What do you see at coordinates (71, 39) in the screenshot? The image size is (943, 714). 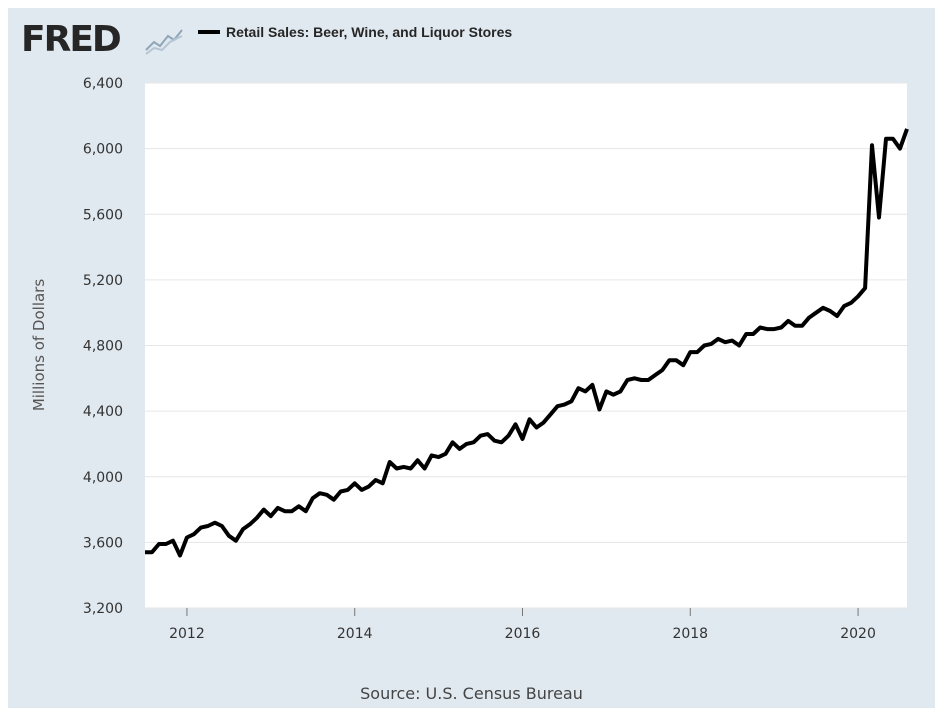 I see `fred-logo: FRED` at bounding box center [71, 39].